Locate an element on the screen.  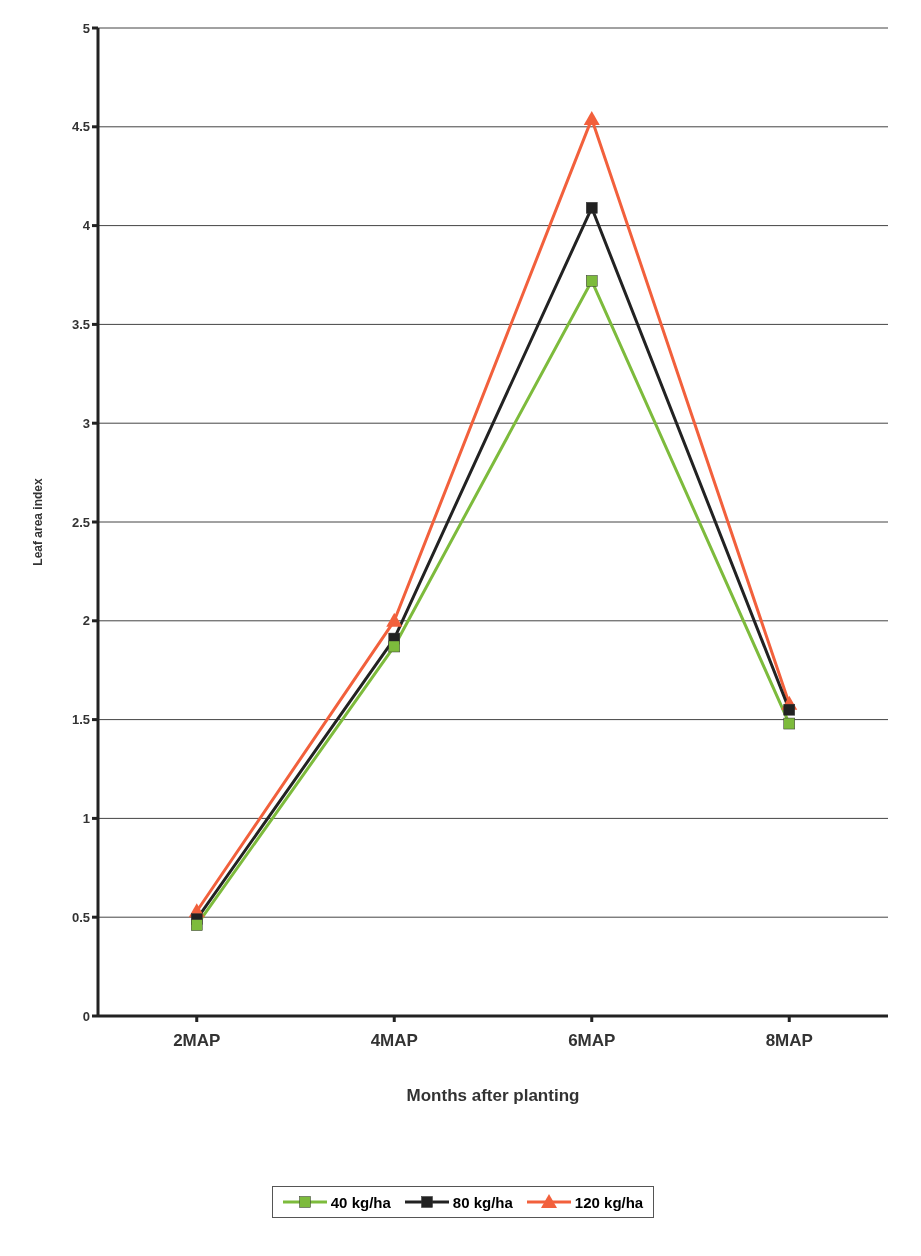
y-tick-label: 0 is located at coordinates (86, 1016).